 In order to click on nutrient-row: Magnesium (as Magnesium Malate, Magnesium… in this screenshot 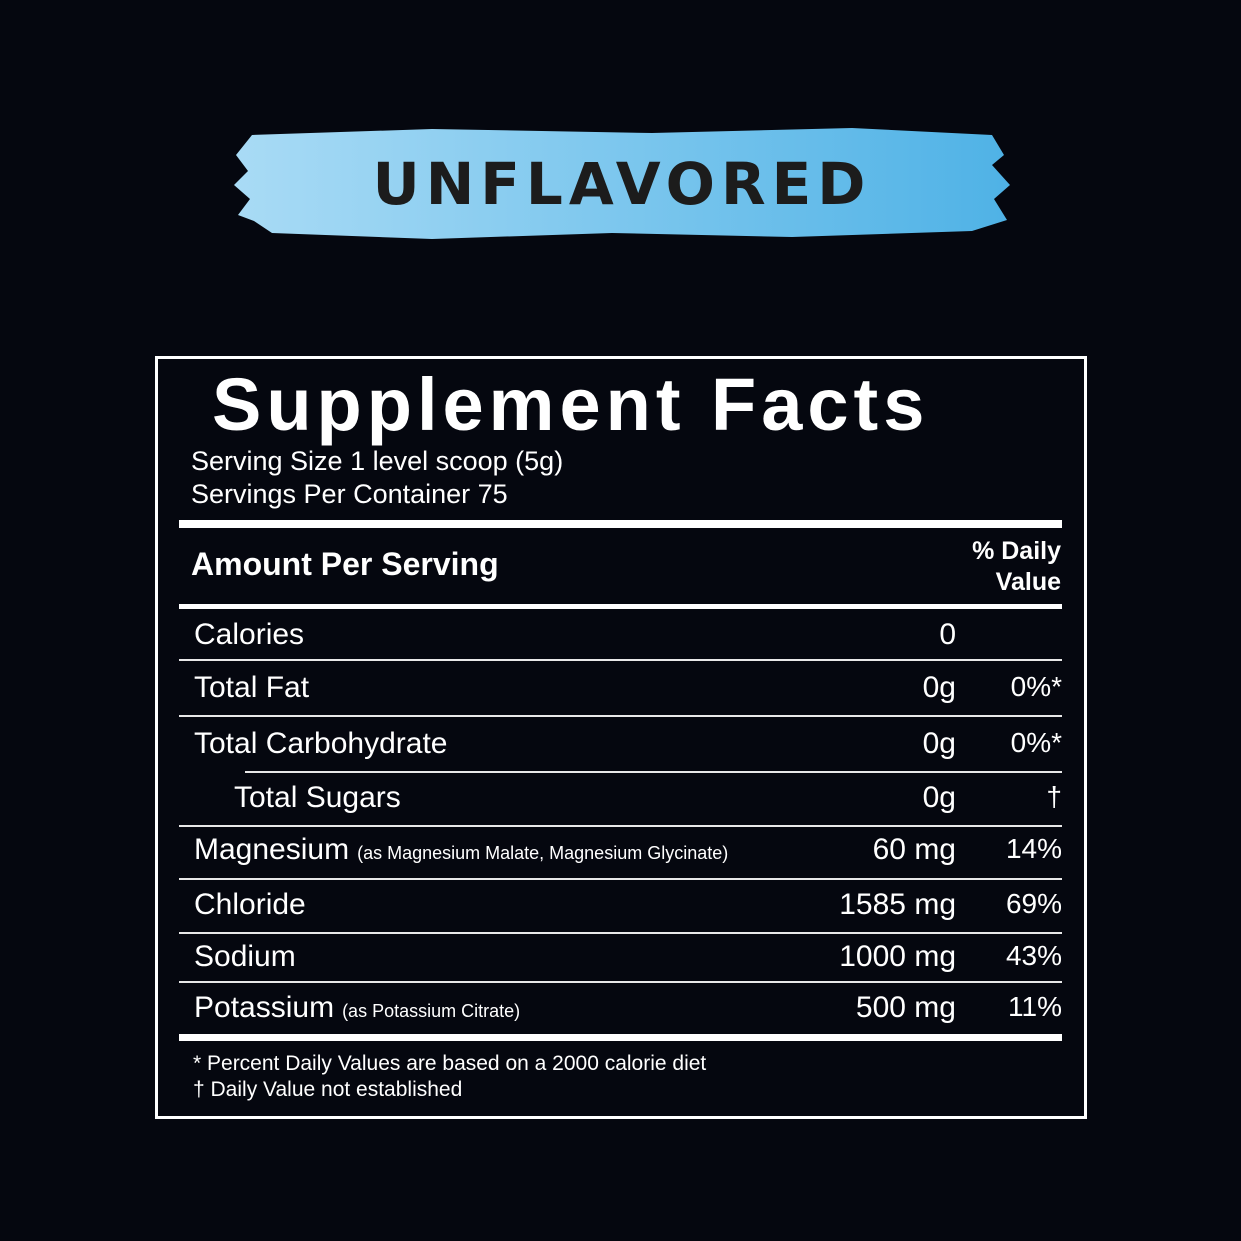, I will do `click(628, 853)`.